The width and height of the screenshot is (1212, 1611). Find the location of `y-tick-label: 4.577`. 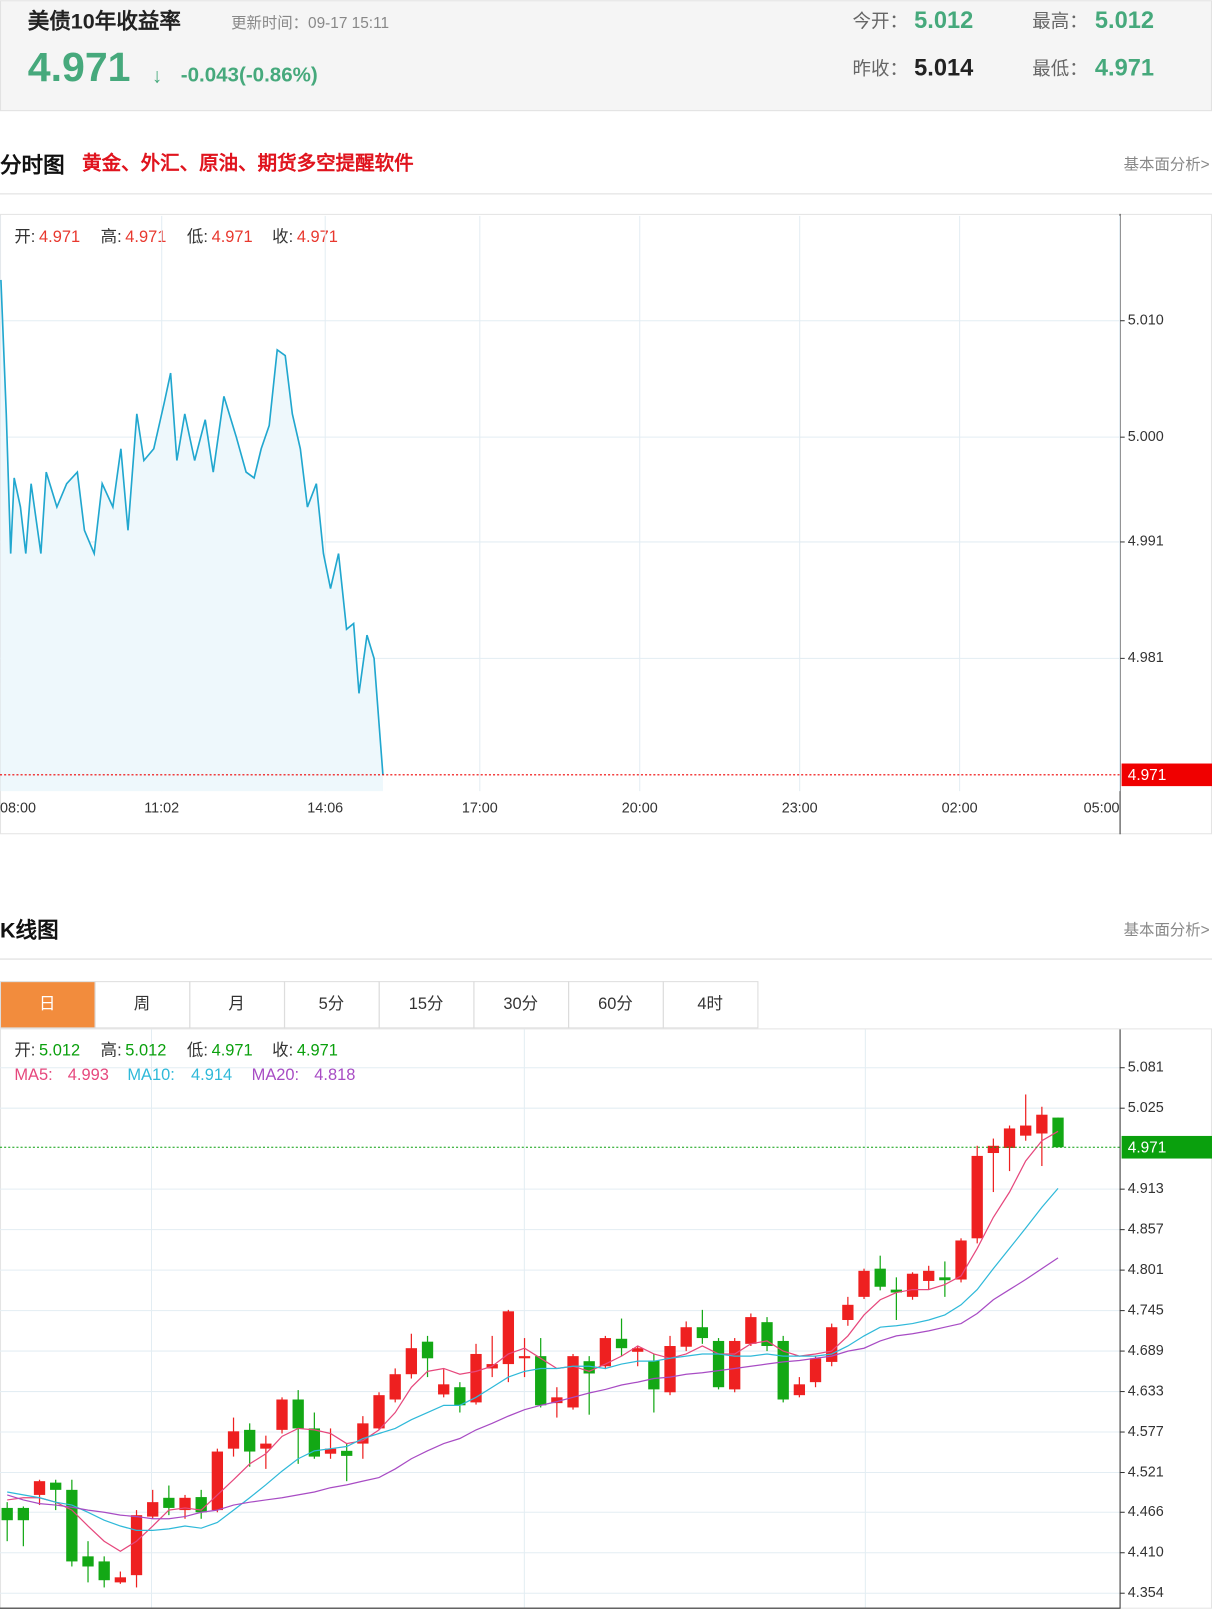

y-tick-label: 4.577 is located at coordinates (1146, 1432).